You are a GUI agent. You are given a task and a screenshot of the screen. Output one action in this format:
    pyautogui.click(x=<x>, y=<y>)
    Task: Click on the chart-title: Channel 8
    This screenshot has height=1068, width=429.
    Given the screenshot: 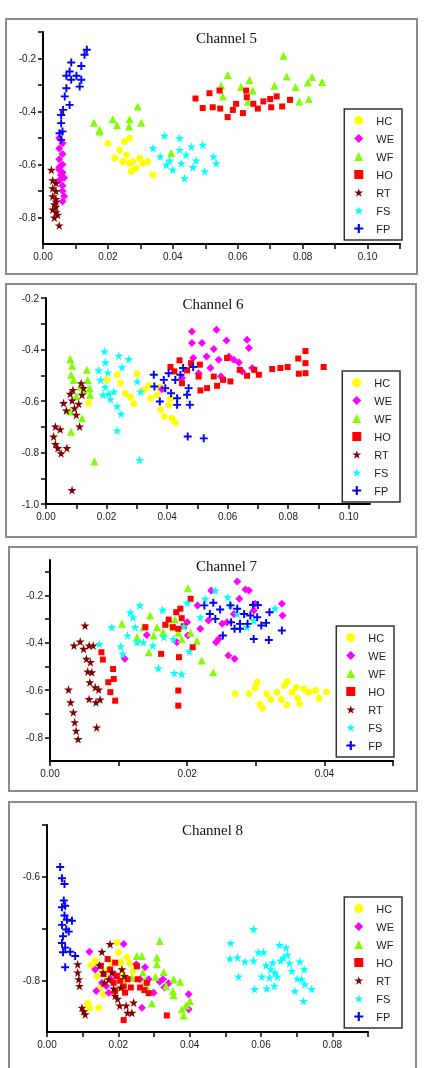 What is the action you would take?
    pyautogui.click(x=212, y=829)
    